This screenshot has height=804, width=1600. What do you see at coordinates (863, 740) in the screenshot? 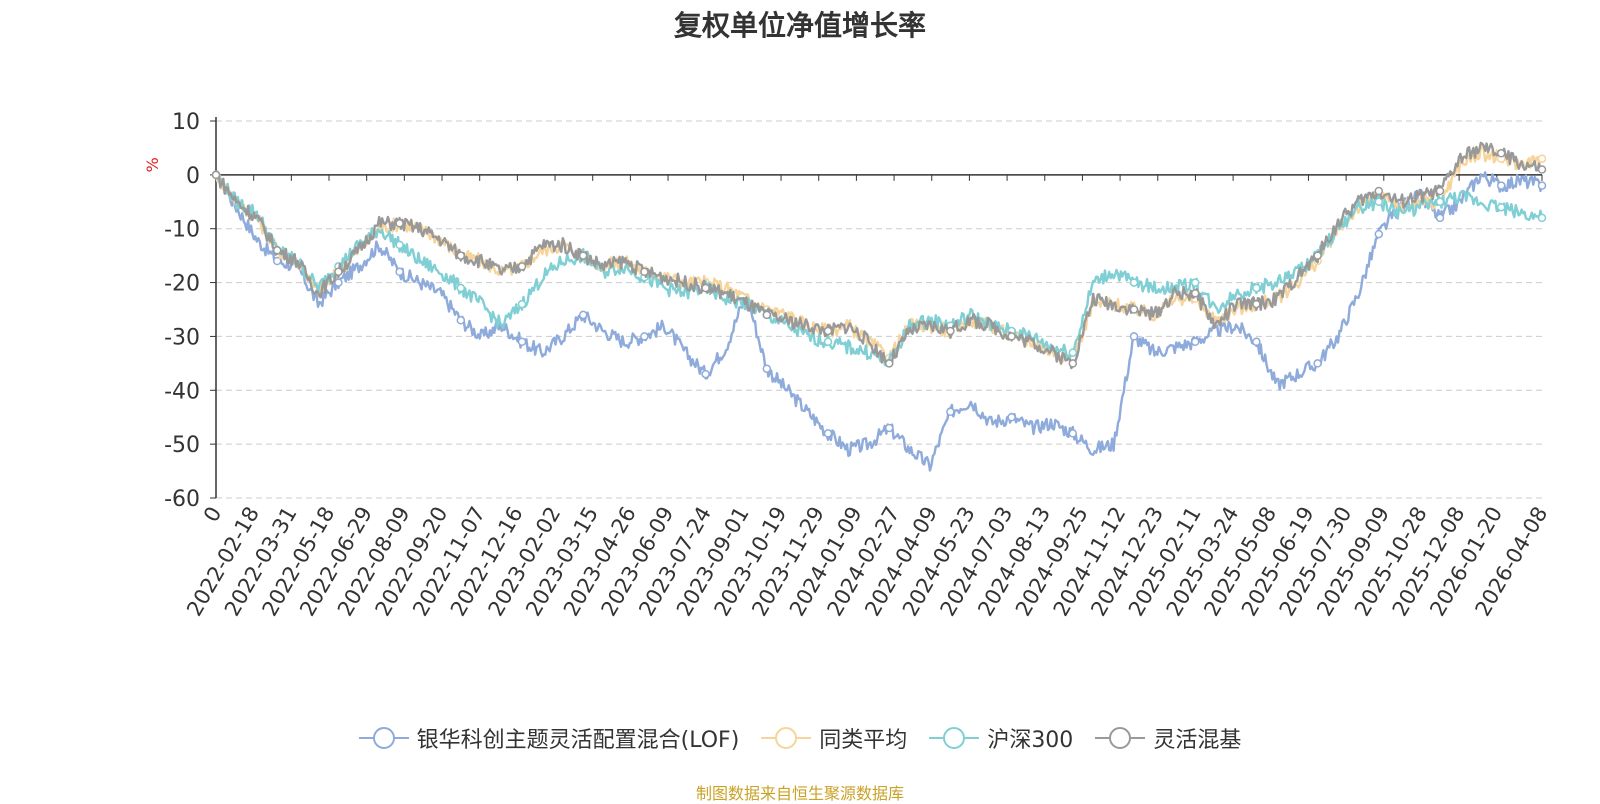
I see `legend-label-peer-average: 同类平均` at bounding box center [863, 740].